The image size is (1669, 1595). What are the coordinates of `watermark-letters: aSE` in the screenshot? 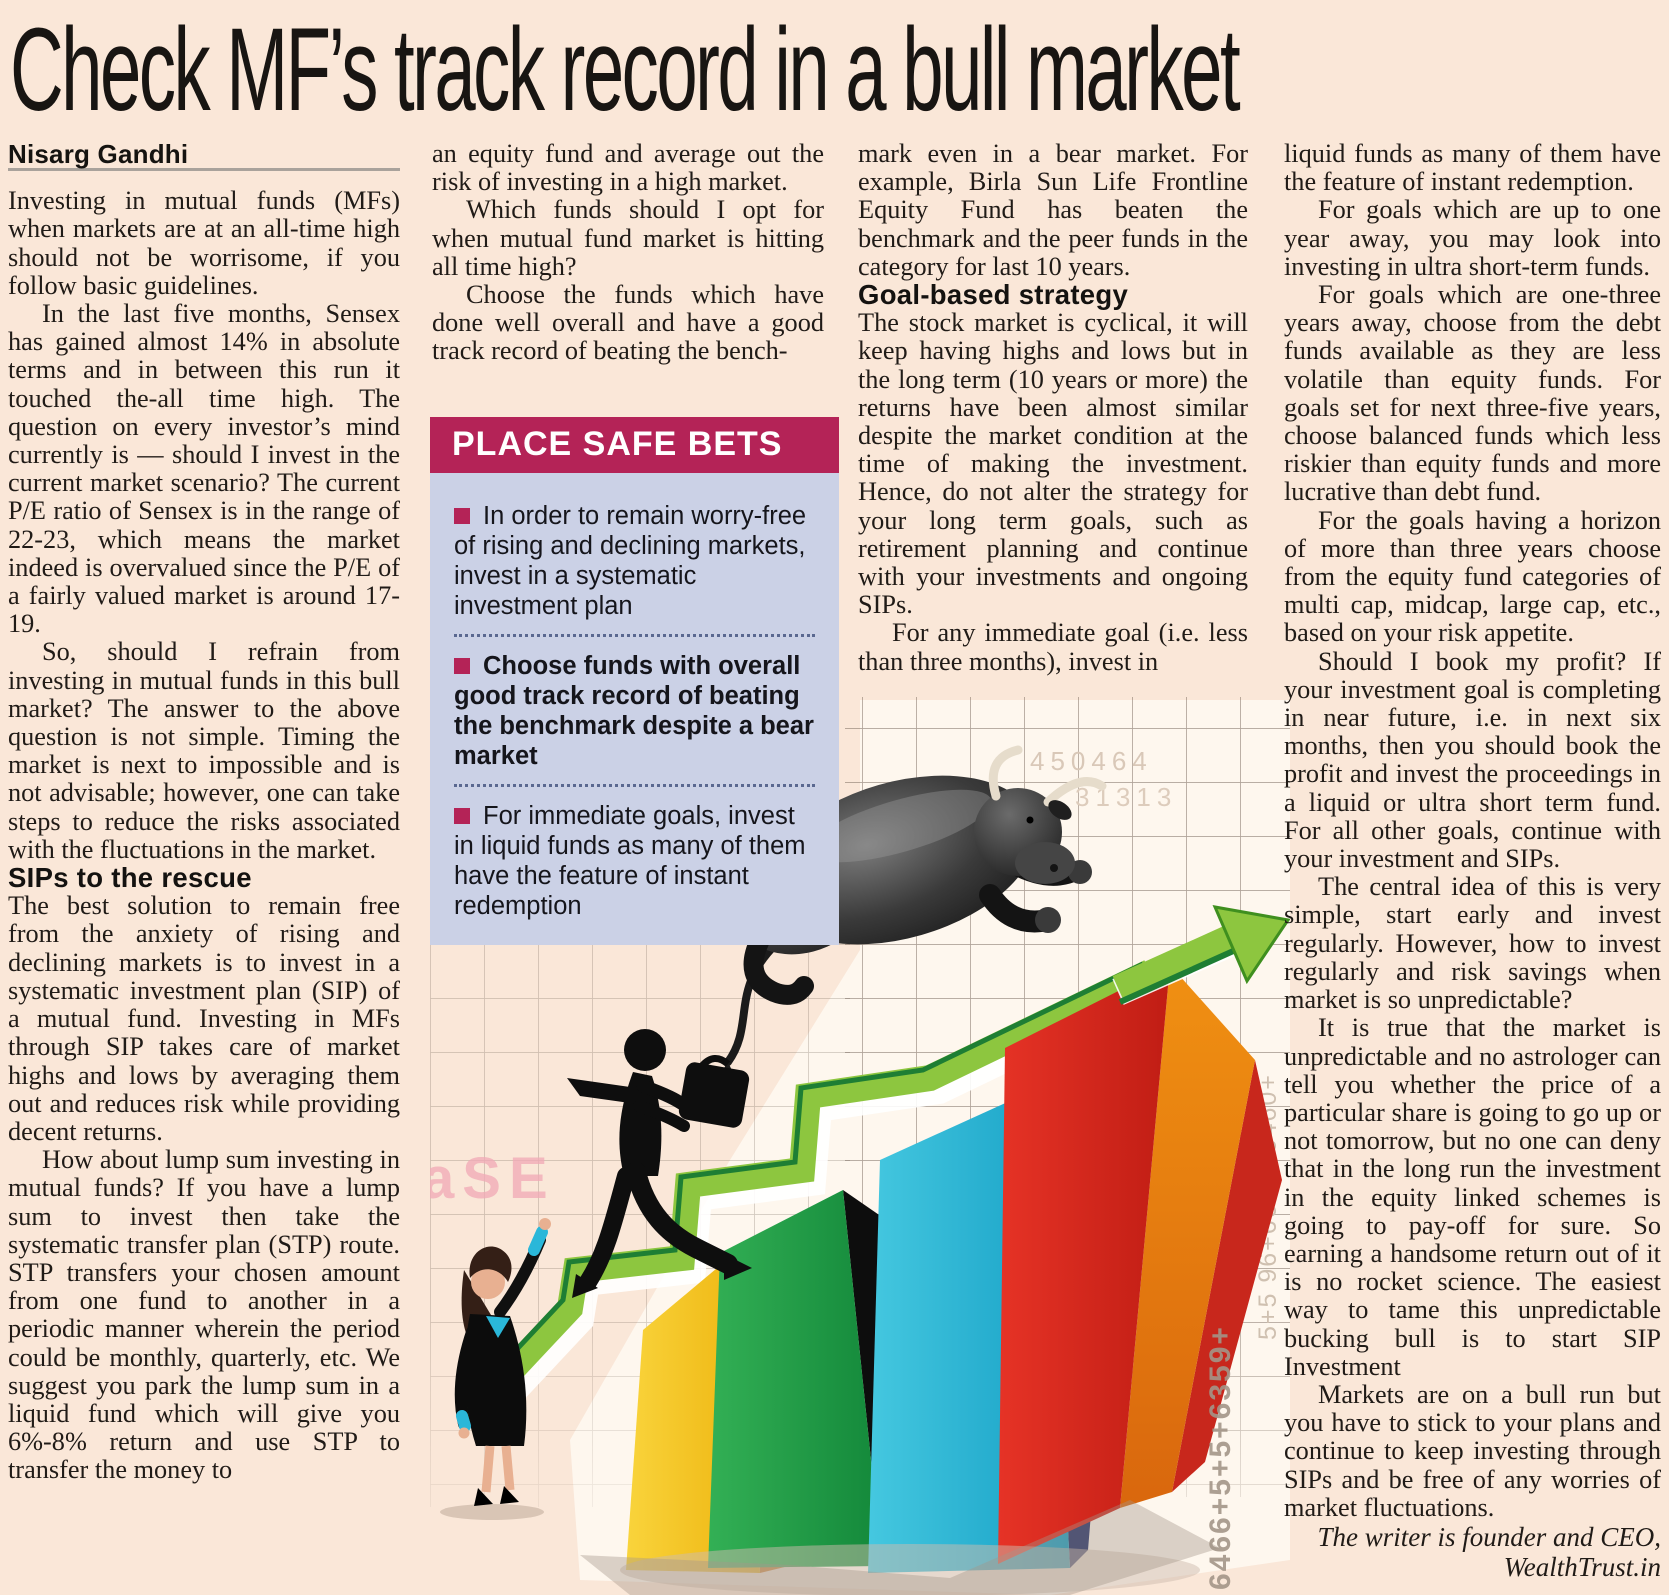 It's located at (493, 1178).